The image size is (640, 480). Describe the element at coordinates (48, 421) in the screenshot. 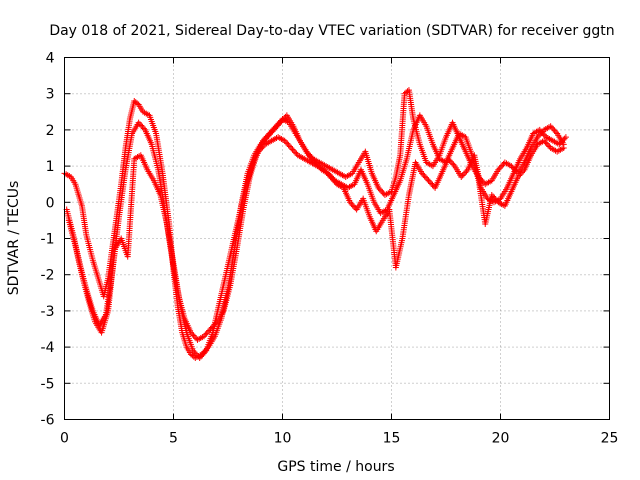

I see `y-tick-label: -6` at that location.